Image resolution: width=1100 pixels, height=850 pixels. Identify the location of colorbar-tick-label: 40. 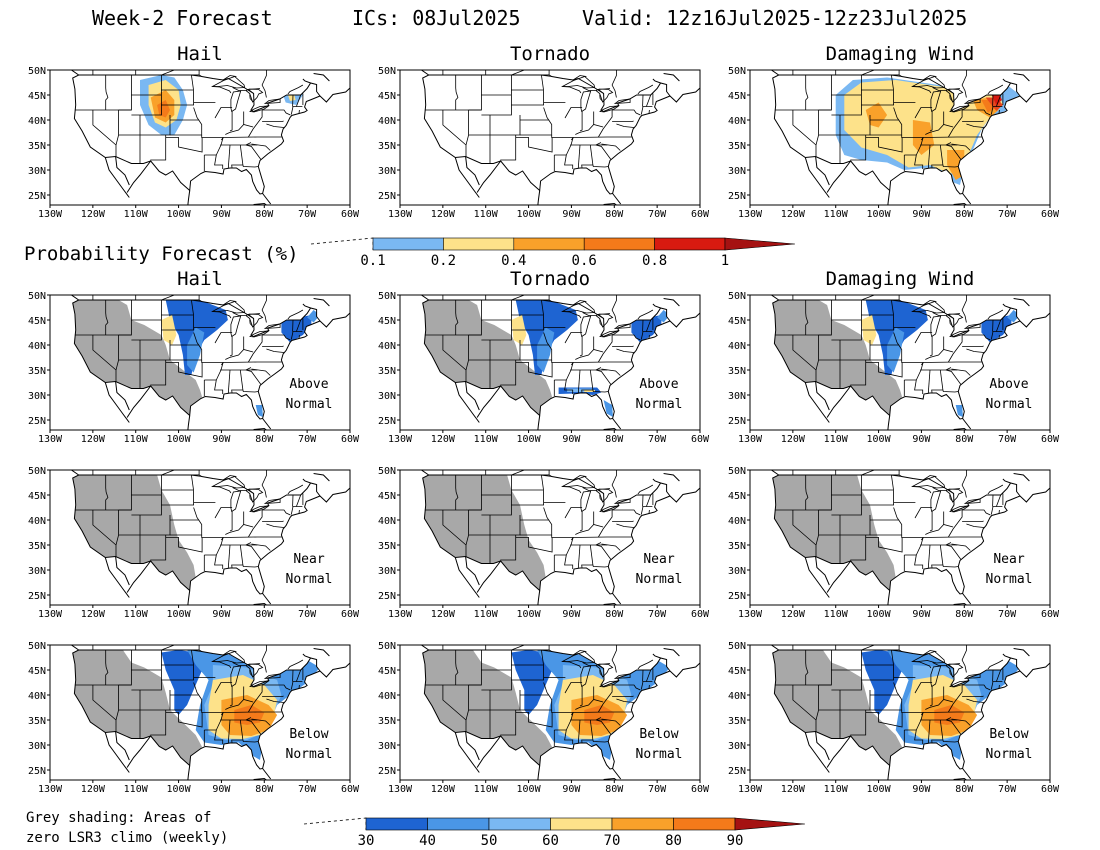
(427, 841).